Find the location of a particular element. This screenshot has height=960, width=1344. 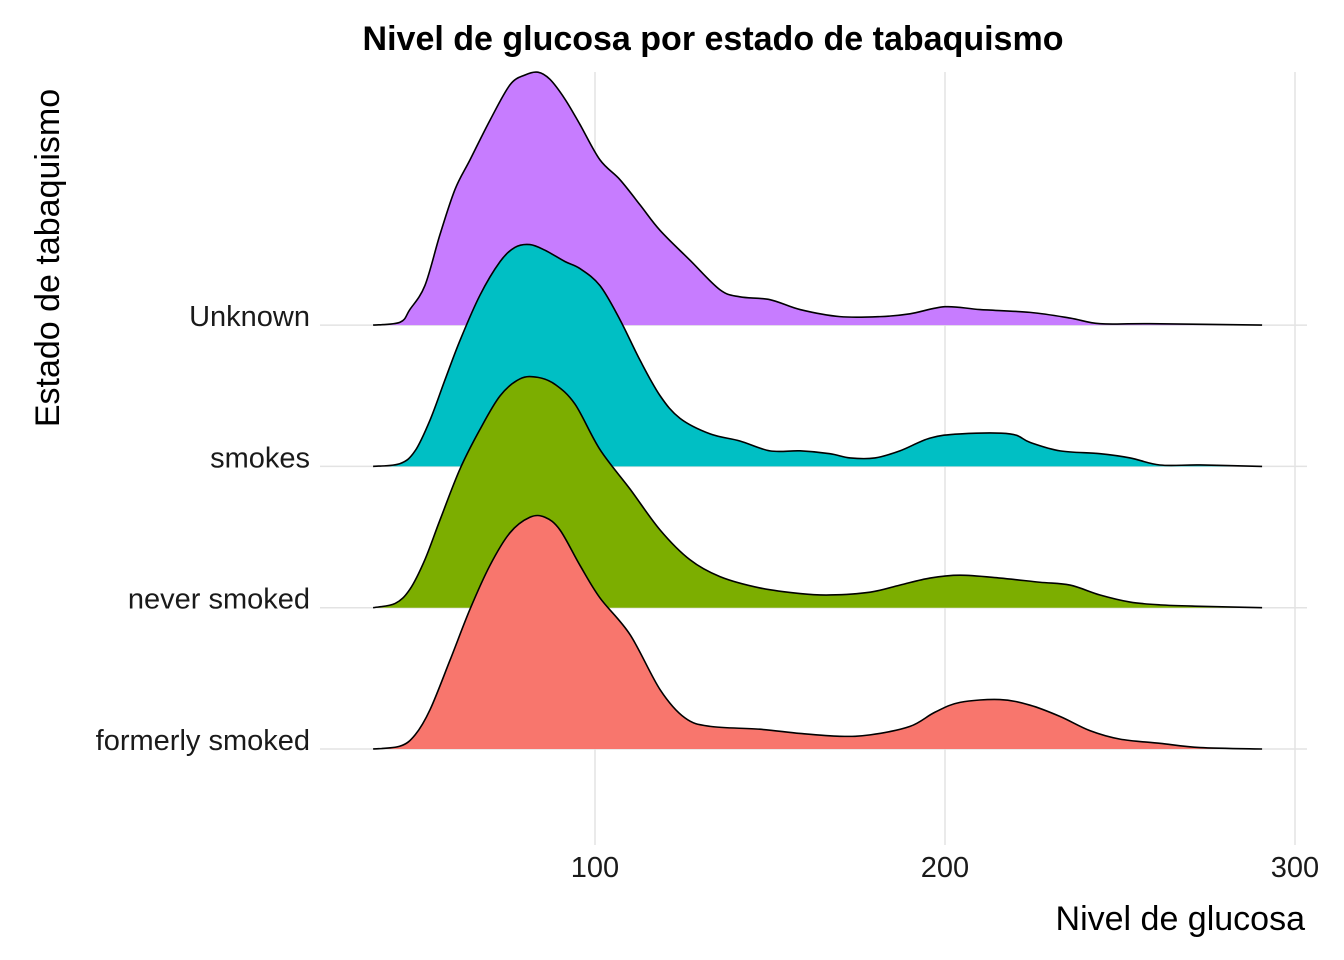

y-tick-label: formerly smoked is located at coordinates (203, 741).